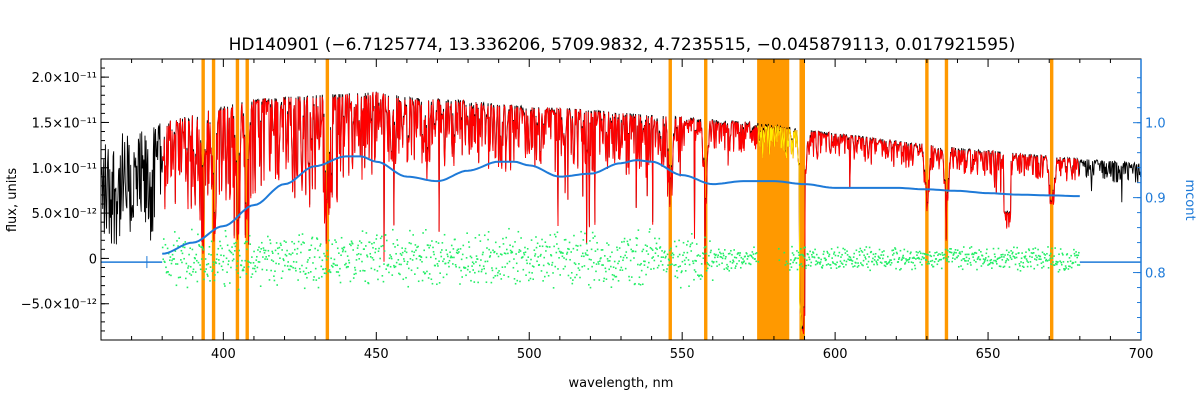 The image size is (1200, 400). Describe the element at coordinates (64, 123) in the screenshot. I see `y-left-tick-label: 1.5×10⁻¹¹` at that location.